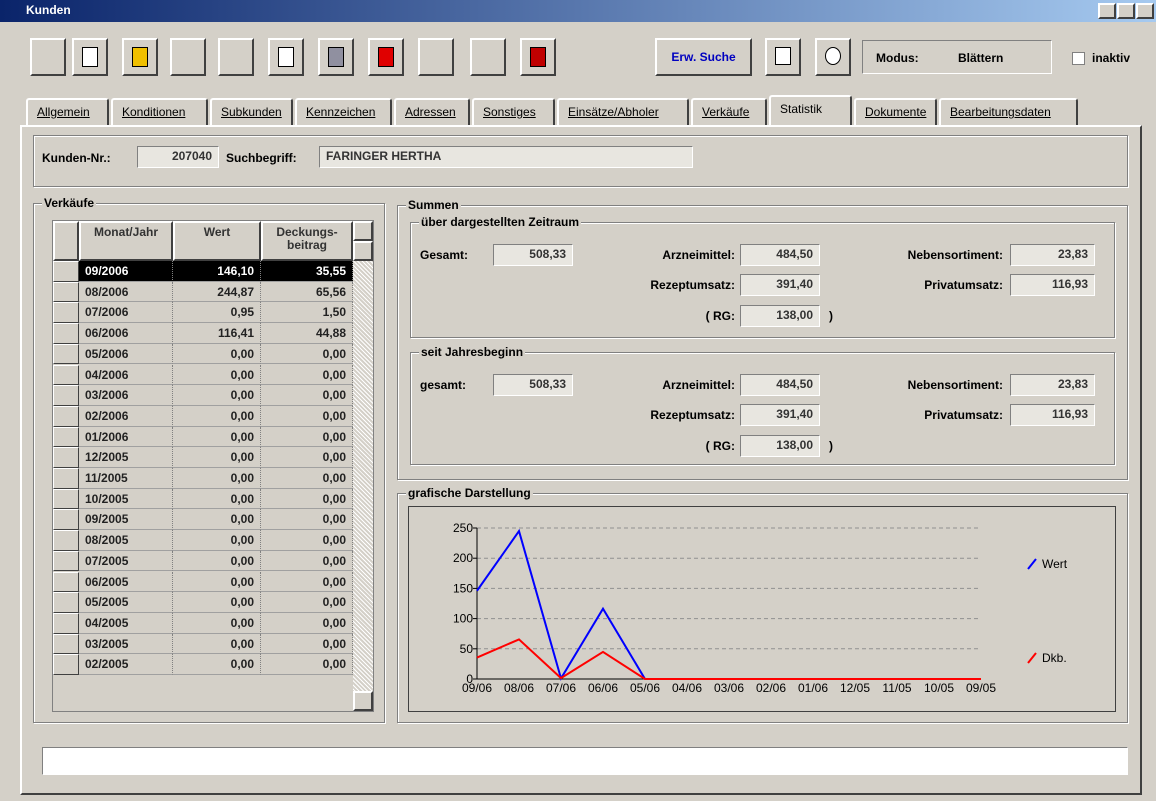 This screenshot has height=801, width=1156. Describe the element at coordinates (126, 437) in the screenshot. I see `table-cell: 01/2006` at that location.